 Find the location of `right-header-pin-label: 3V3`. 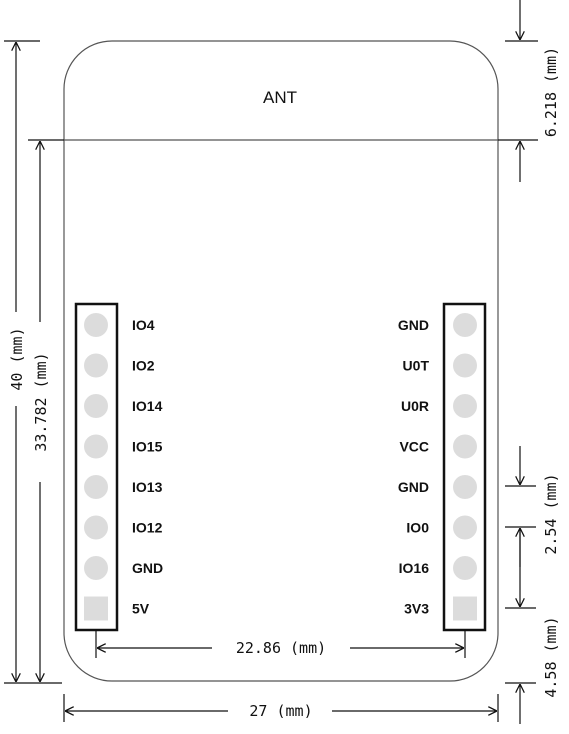

right-header-pin-label: 3V3 is located at coordinates (416, 609).